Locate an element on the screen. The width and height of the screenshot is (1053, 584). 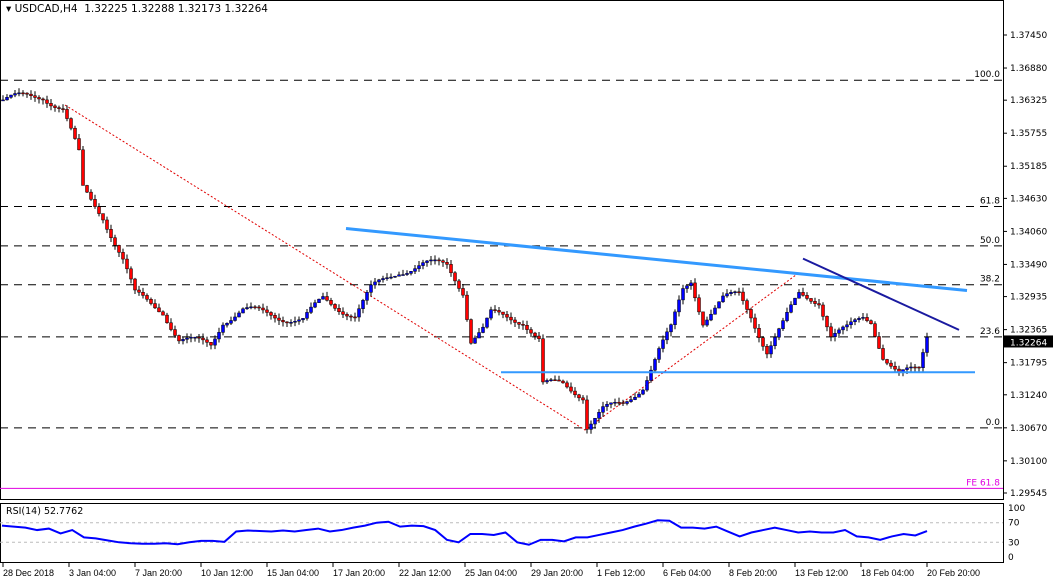
ohlc-high: 1.32288 is located at coordinates (153, 9).